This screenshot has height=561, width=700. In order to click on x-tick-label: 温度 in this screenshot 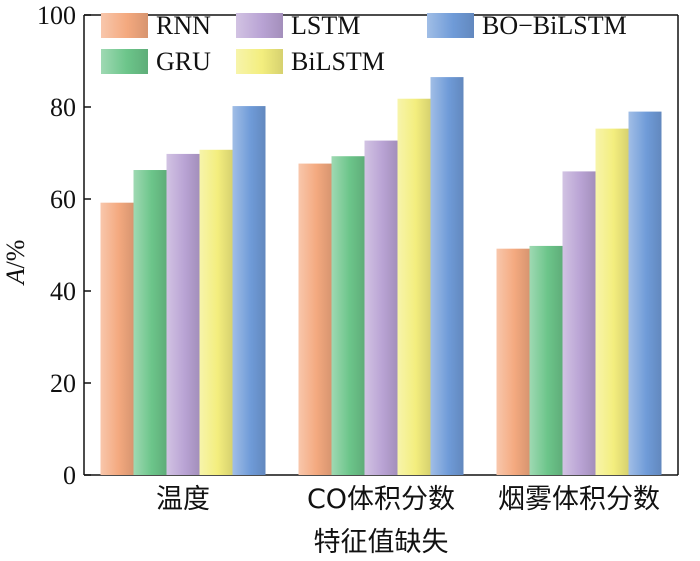, I will do `click(183, 499)`.